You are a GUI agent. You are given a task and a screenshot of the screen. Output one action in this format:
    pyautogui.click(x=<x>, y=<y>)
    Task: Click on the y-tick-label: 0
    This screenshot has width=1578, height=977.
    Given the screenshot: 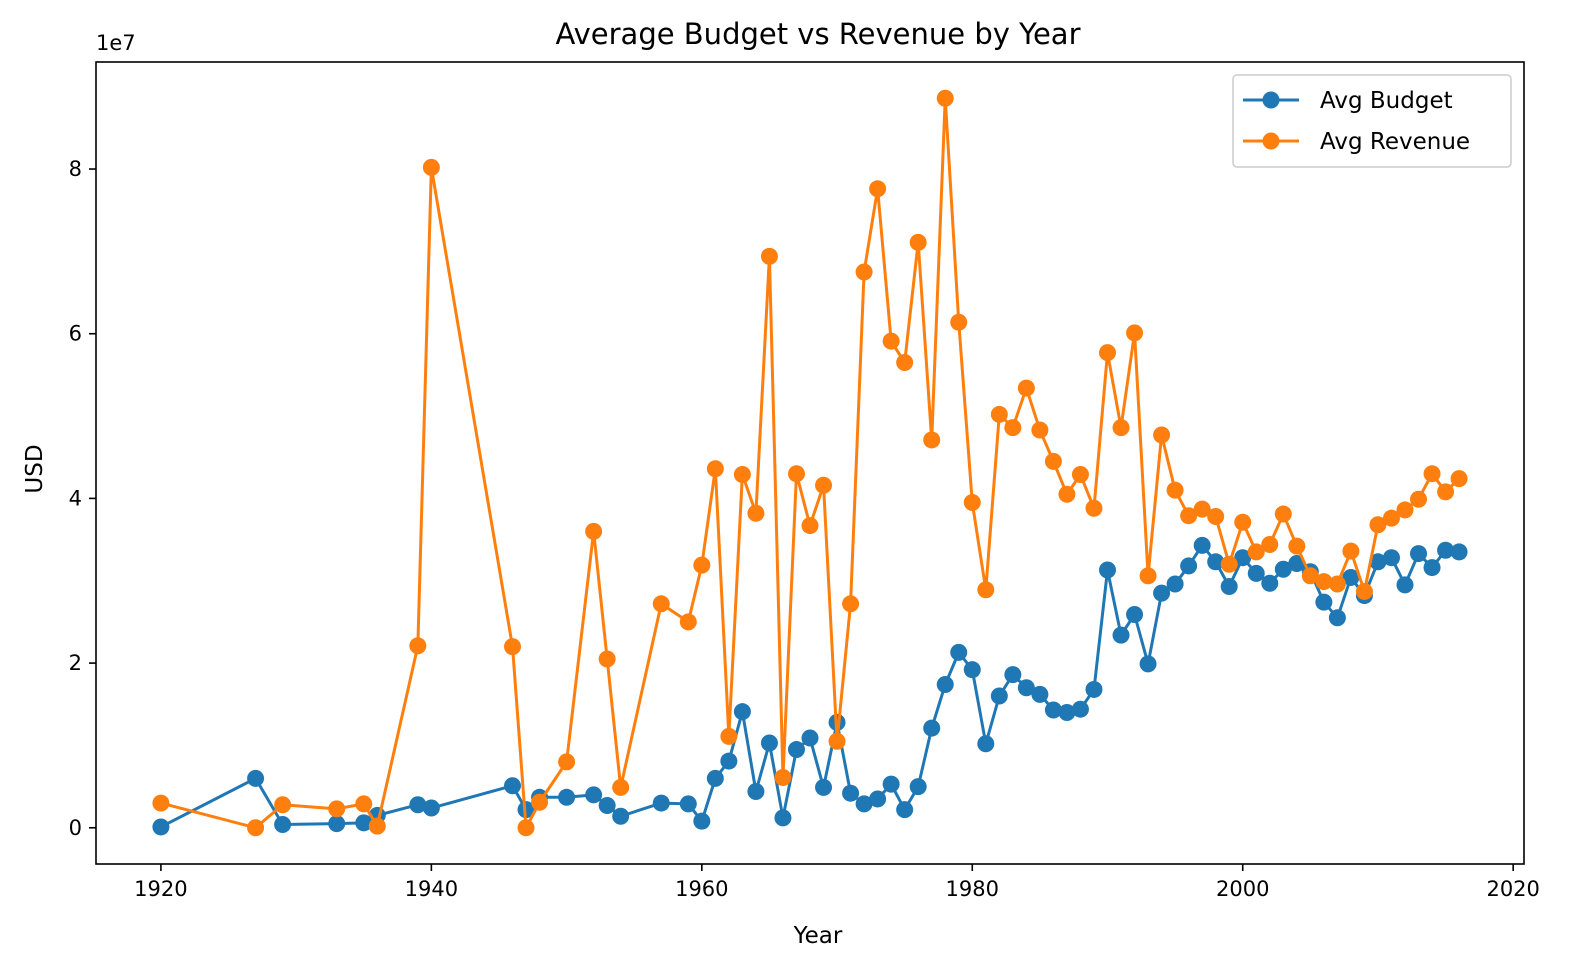 What is the action you would take?
    pyautogui.click(x=75, y=828)
    